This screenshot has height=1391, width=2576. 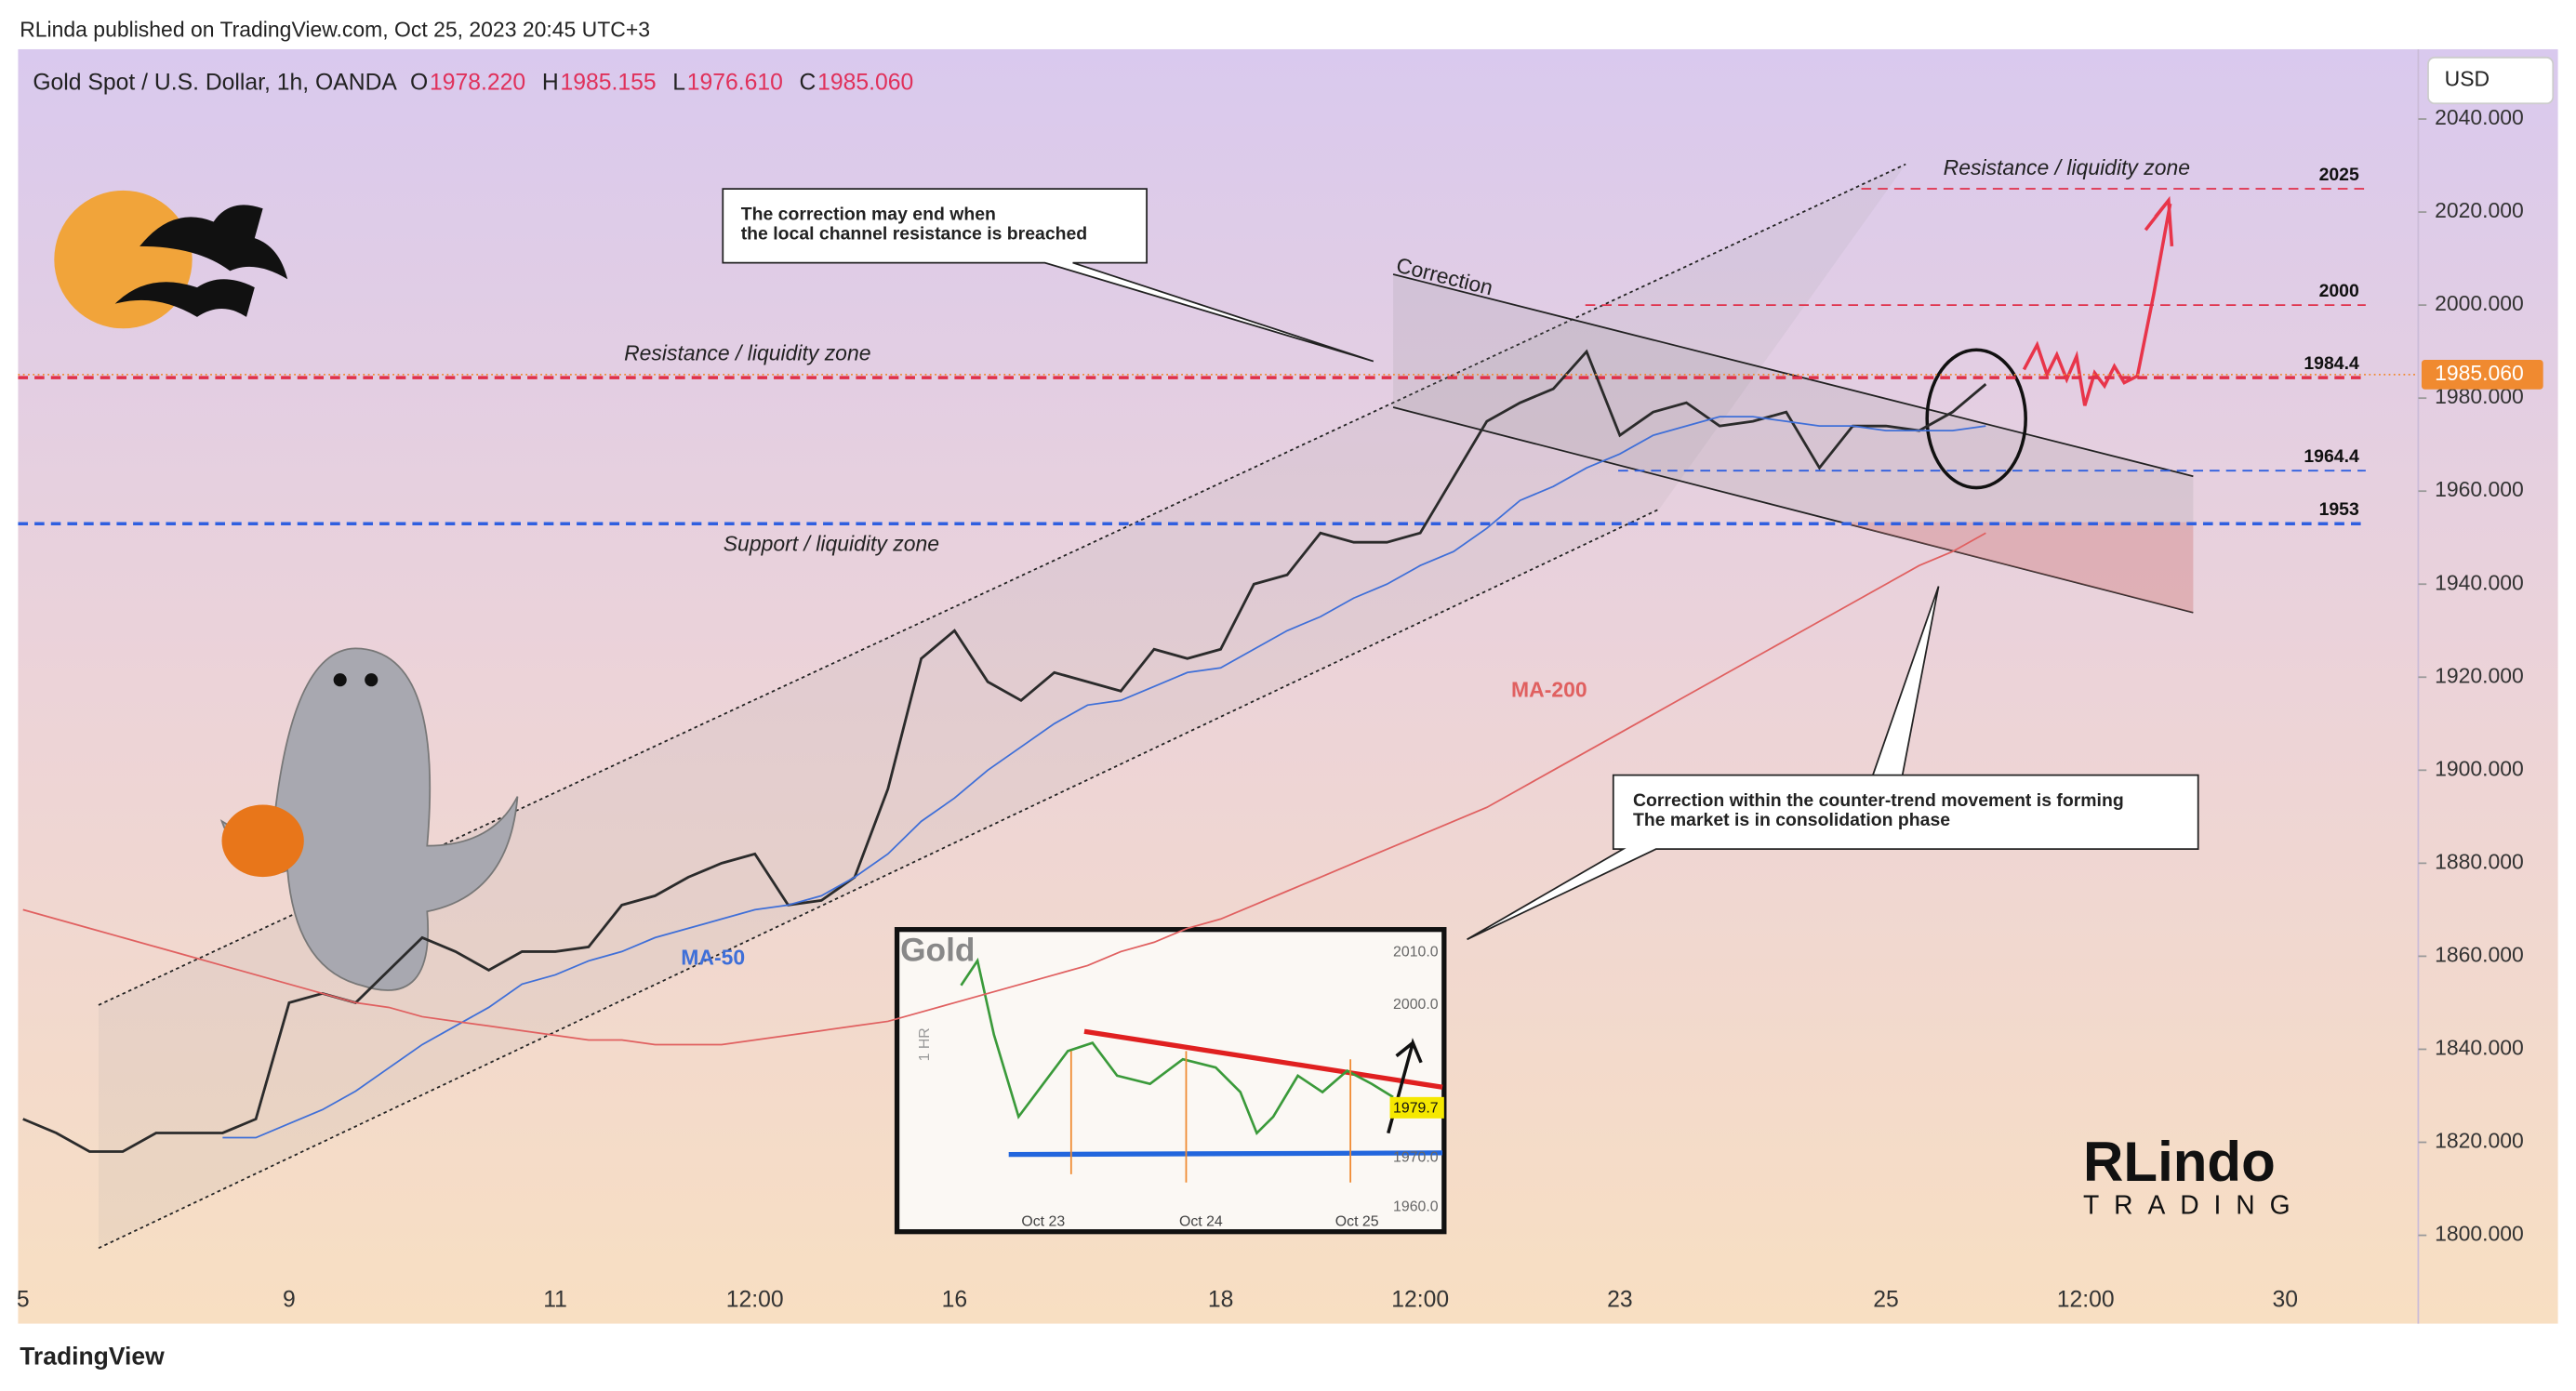 What do you see at coordinates (2479, 1234) in the screenshot?
I see `y-tick-label: 1800.000` at bounding box center [2479, 1234].